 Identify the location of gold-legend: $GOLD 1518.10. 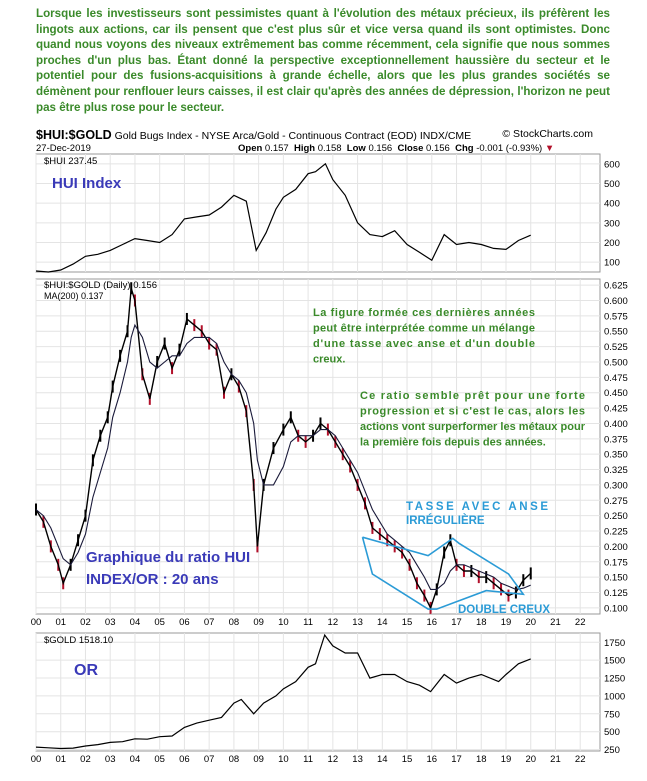
(78, 640).